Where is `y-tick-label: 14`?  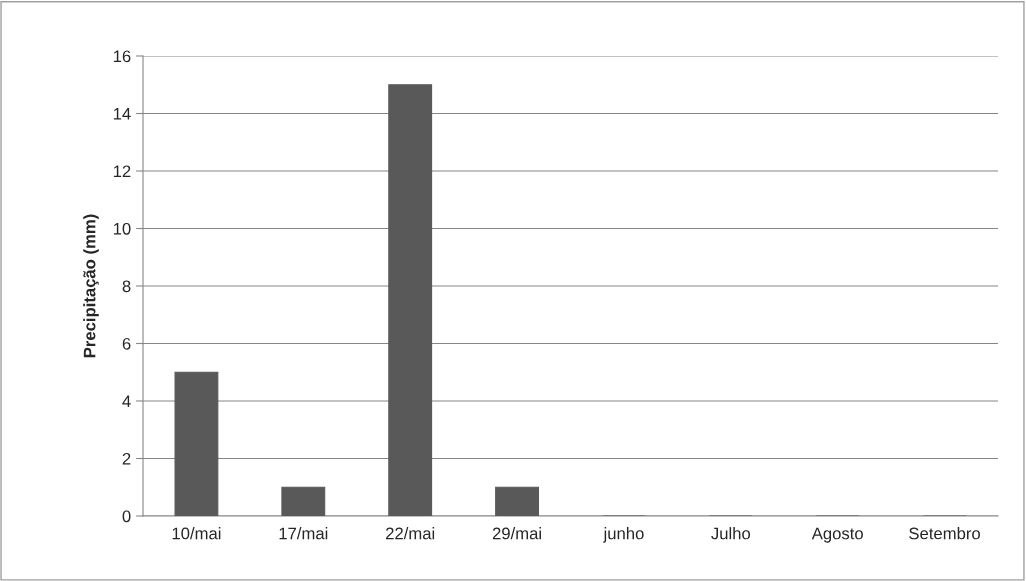
y-tick-label: 14 is located at coordinates (122, 114).